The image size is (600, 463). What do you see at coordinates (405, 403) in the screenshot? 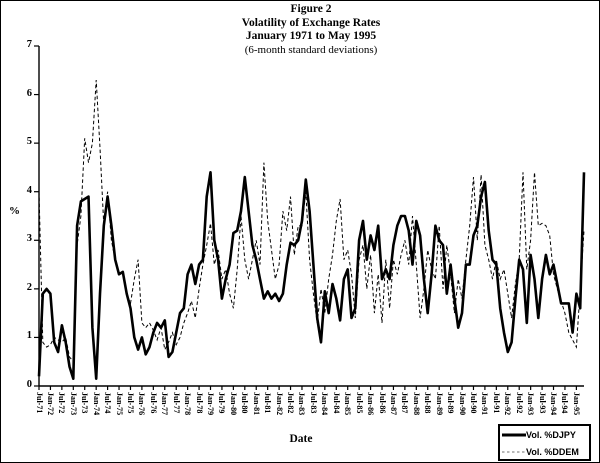
I see `x-tick-label: Jul-87` at bounding box center [405, 403].